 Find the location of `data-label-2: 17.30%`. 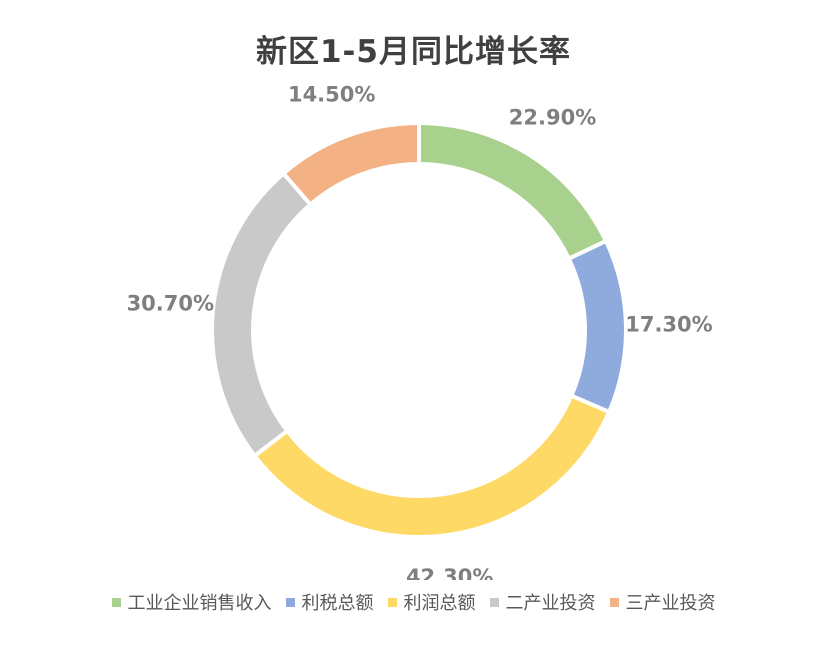

data-label-2: 17.30% is located at coordinates (668, 324).